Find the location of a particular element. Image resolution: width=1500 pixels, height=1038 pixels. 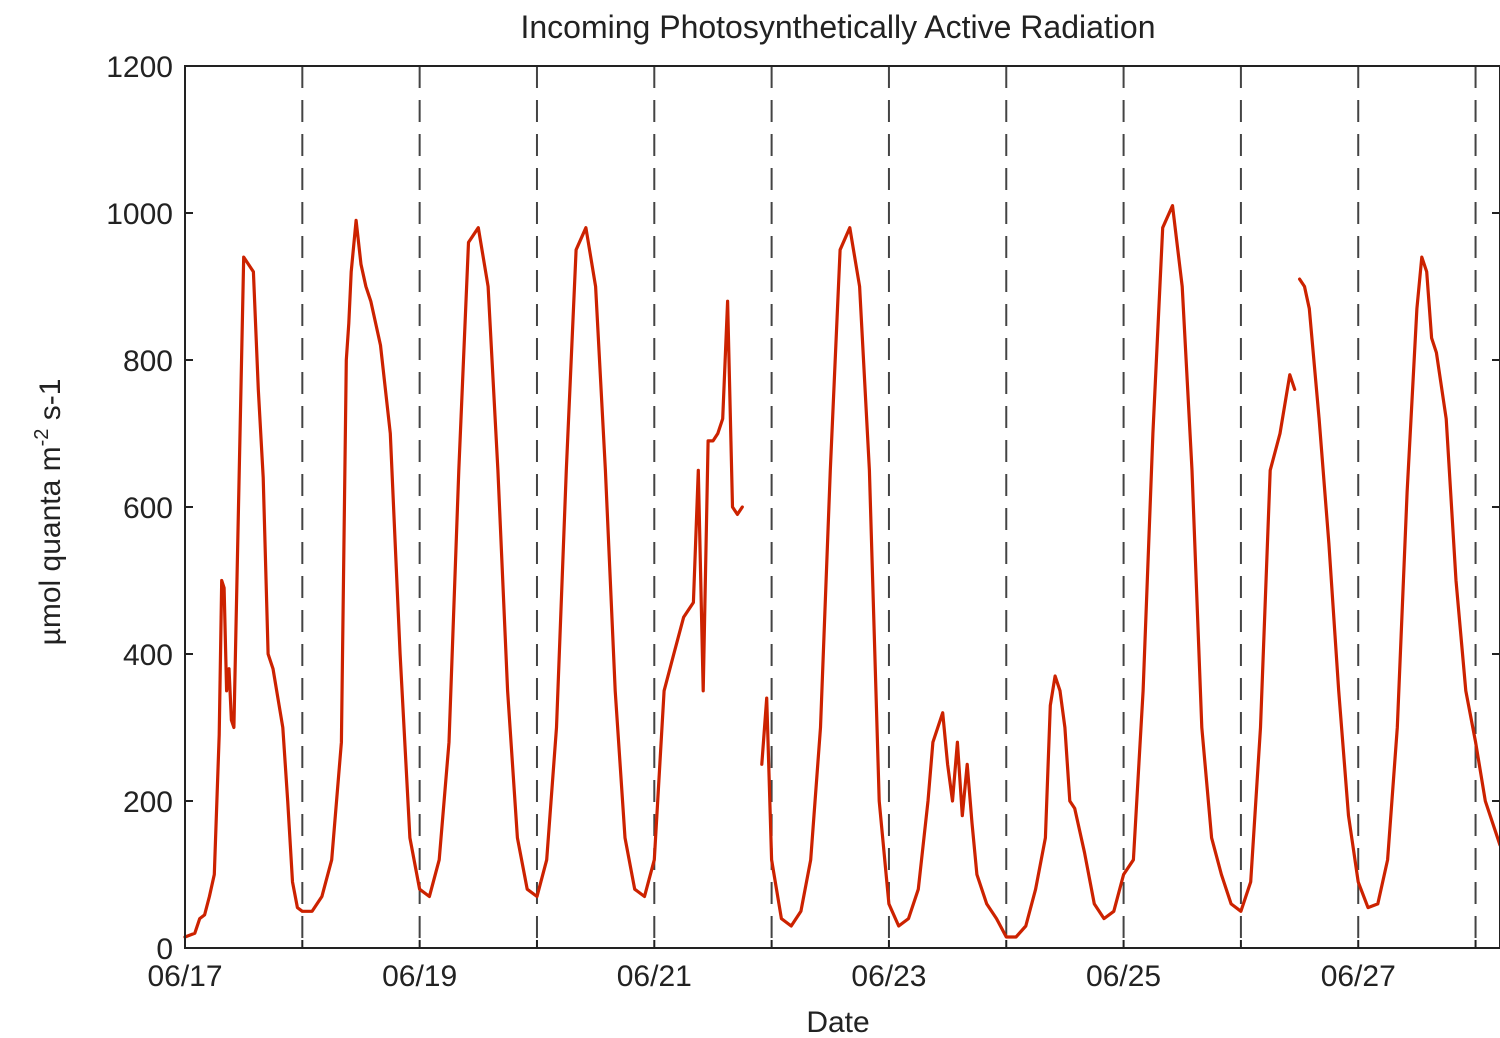

x-tick-label: 06/25 is located at coordinates (1123, 976).